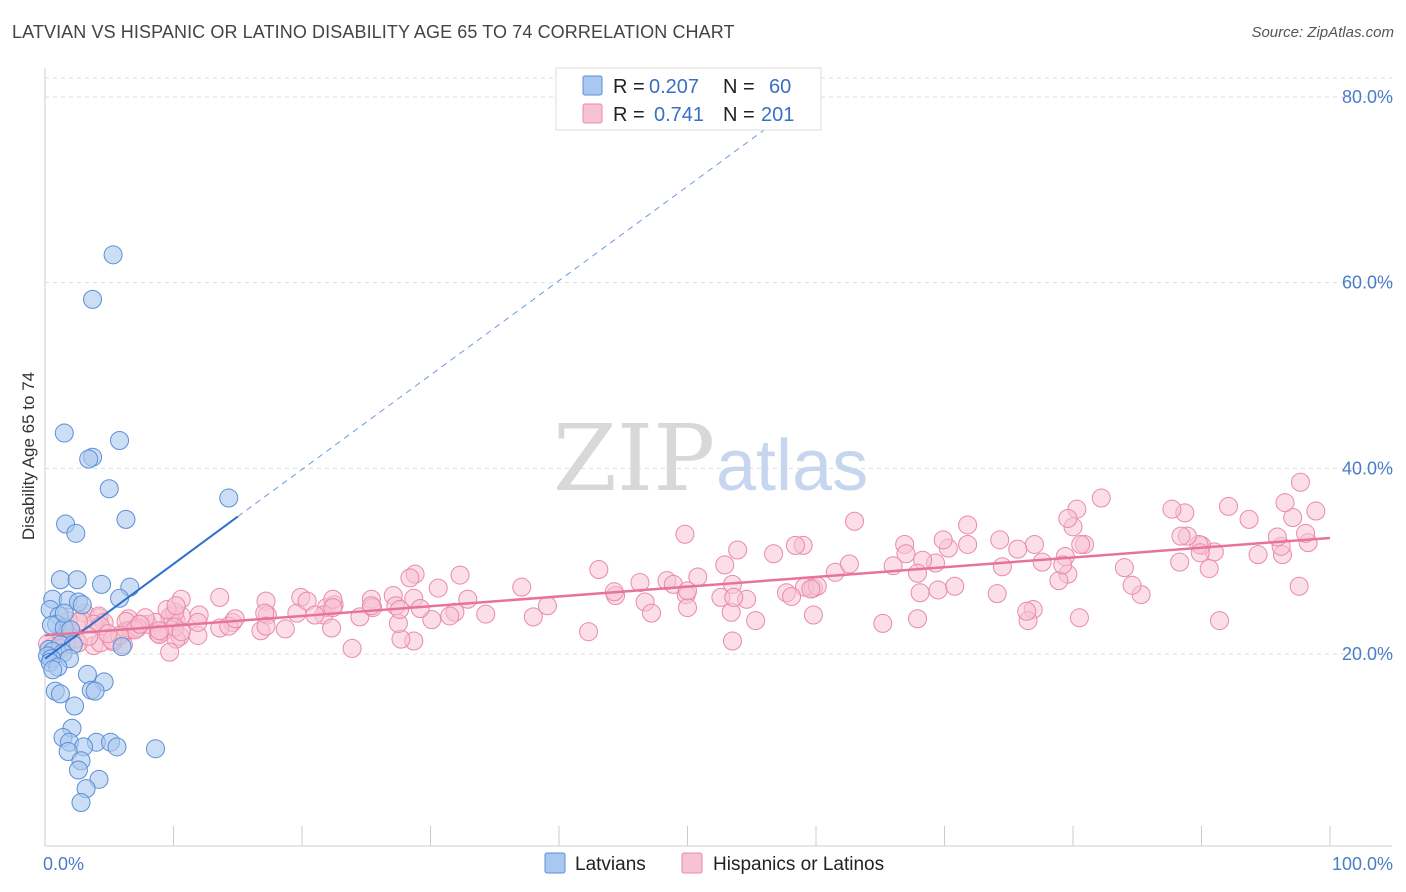 The height and width of the screenshot is (892, 1406). I want to click on hispanic-trendline, so click(687, 586).